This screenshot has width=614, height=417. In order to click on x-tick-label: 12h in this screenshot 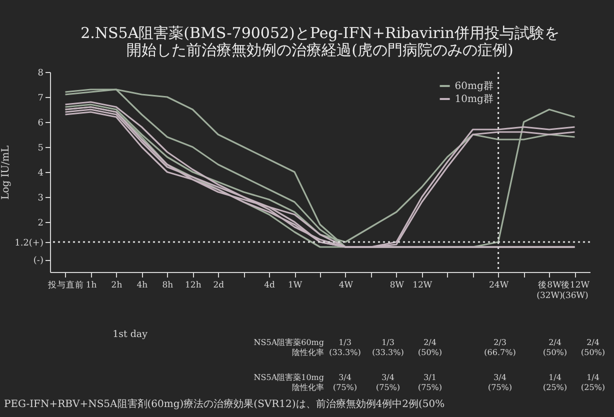, I will do `click(193, 285)`.